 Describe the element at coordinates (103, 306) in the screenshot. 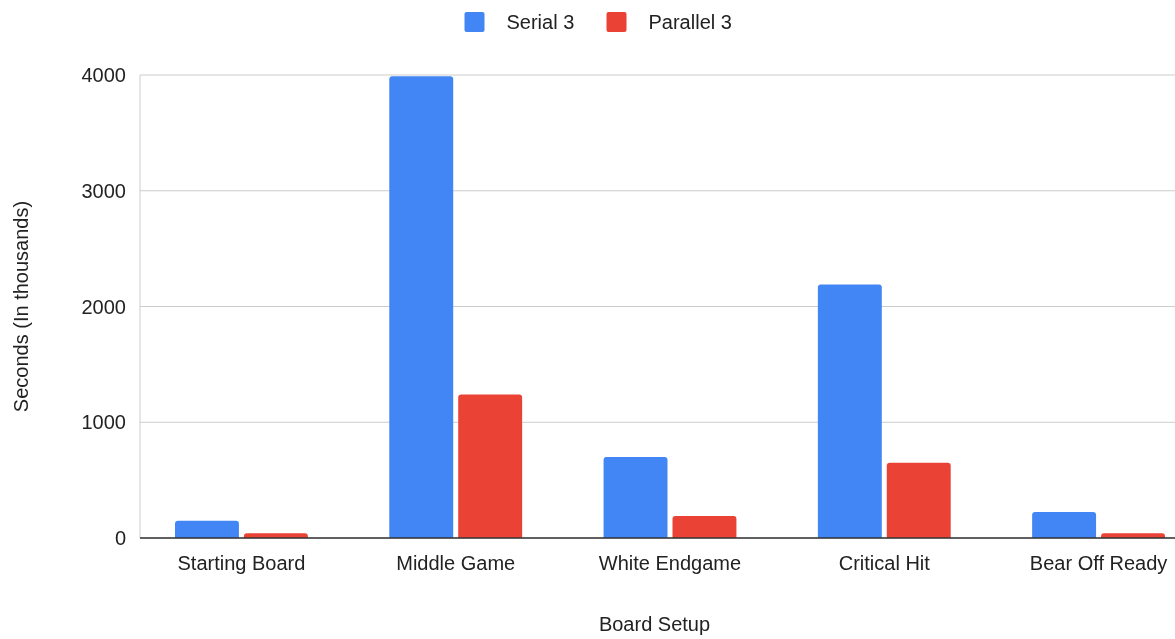

I see `y-tick-label: 2000` at that location.